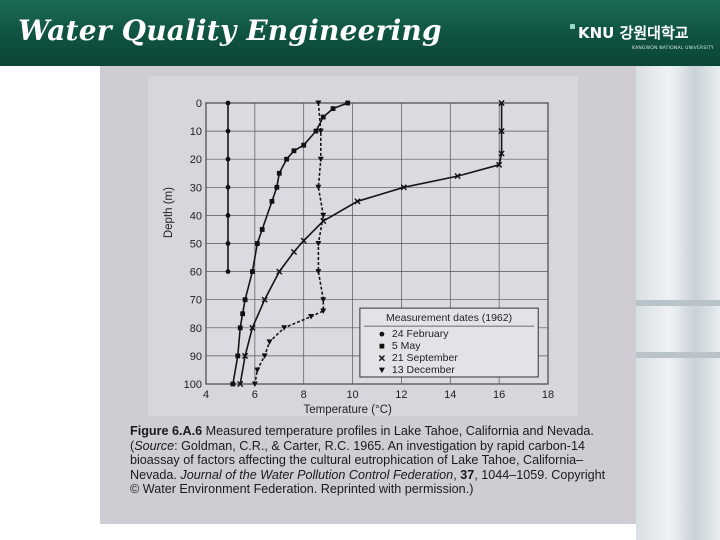 This screenshot has height=540, width=720. What do you see at coordinates (449, 342) in the screenshot?
I see `legend-box` at bounding box center [449, 342].